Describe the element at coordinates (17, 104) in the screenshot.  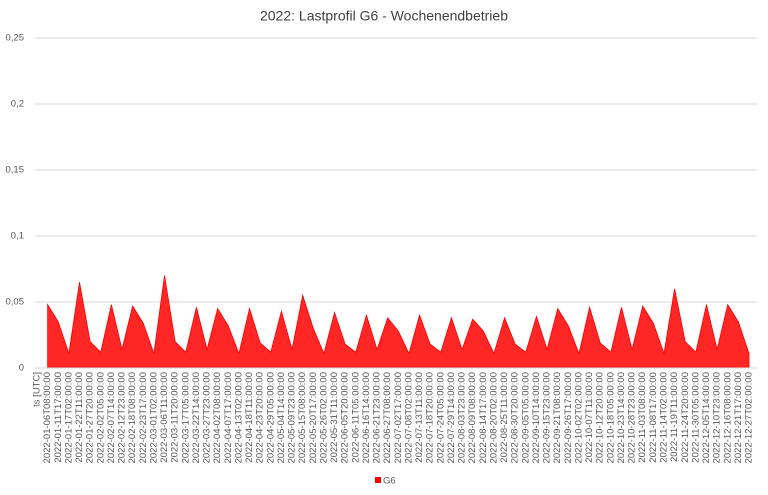
I see `y-tick-label: 0,2` at that location.